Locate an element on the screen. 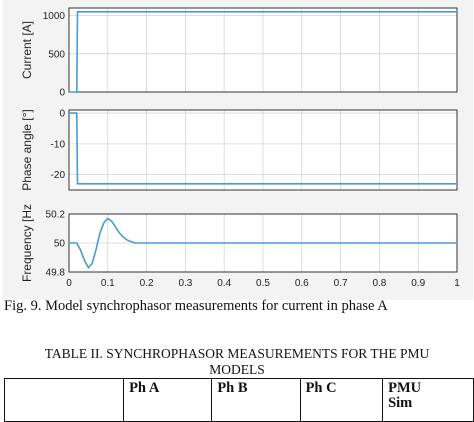 The width and height of the screenshot is (474, 422). table-header-ph-a: Ph A is located at coordinates (168, 400).